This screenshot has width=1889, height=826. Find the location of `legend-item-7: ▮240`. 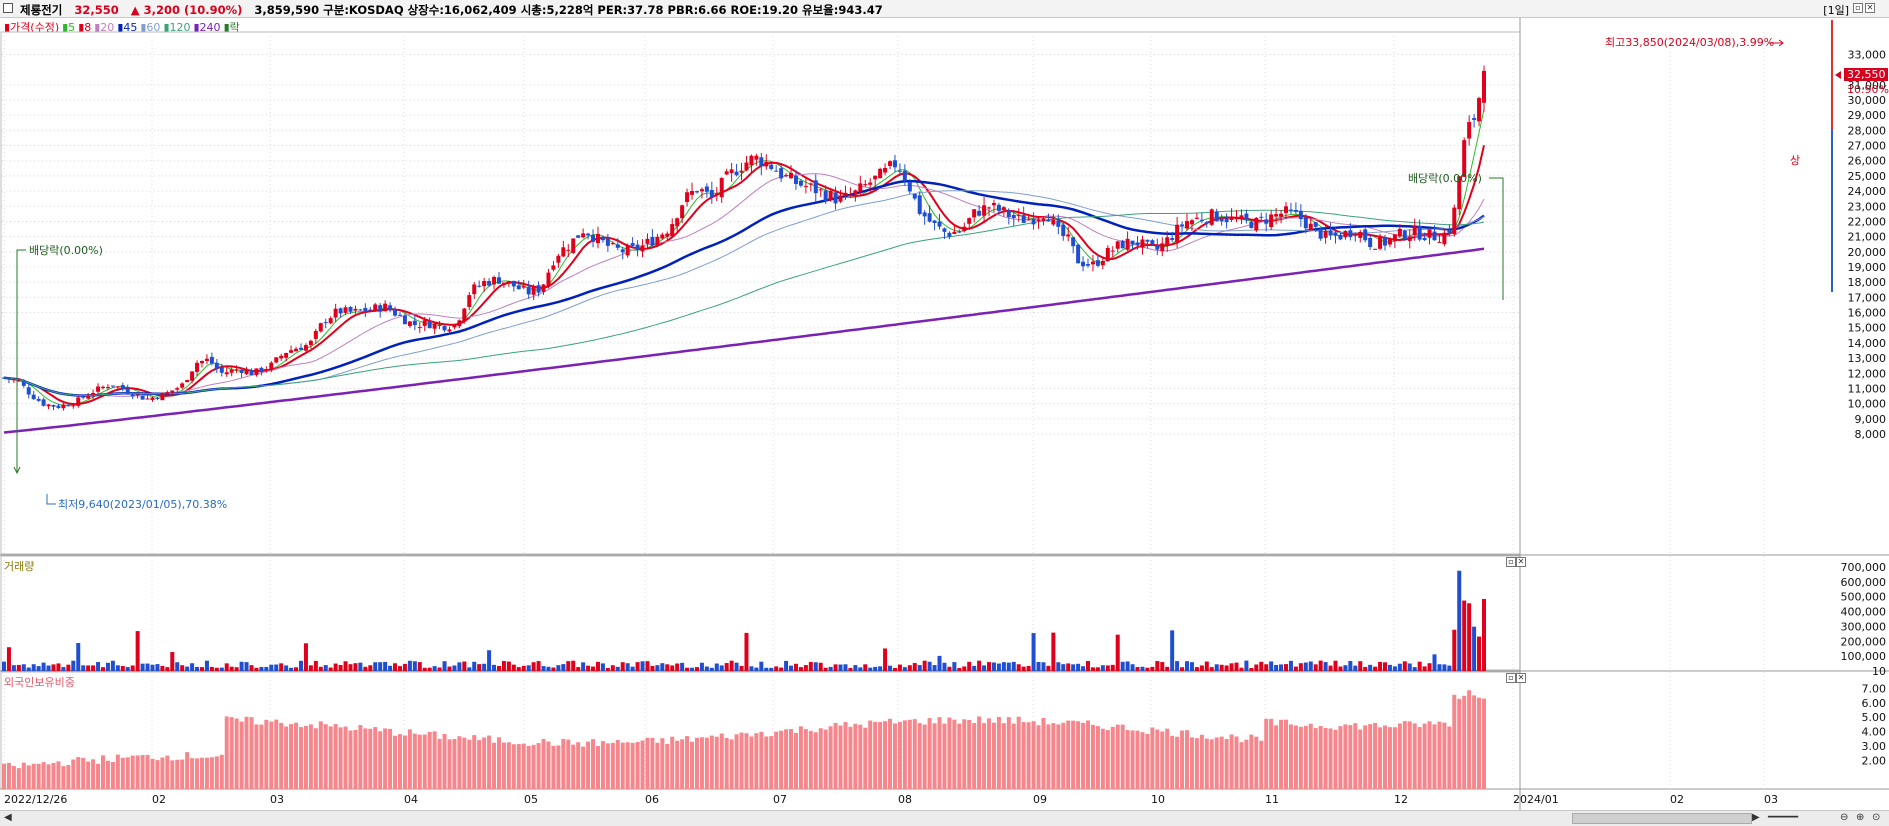

legend-item-7: ▮240 is located at coordinates (207, 27).